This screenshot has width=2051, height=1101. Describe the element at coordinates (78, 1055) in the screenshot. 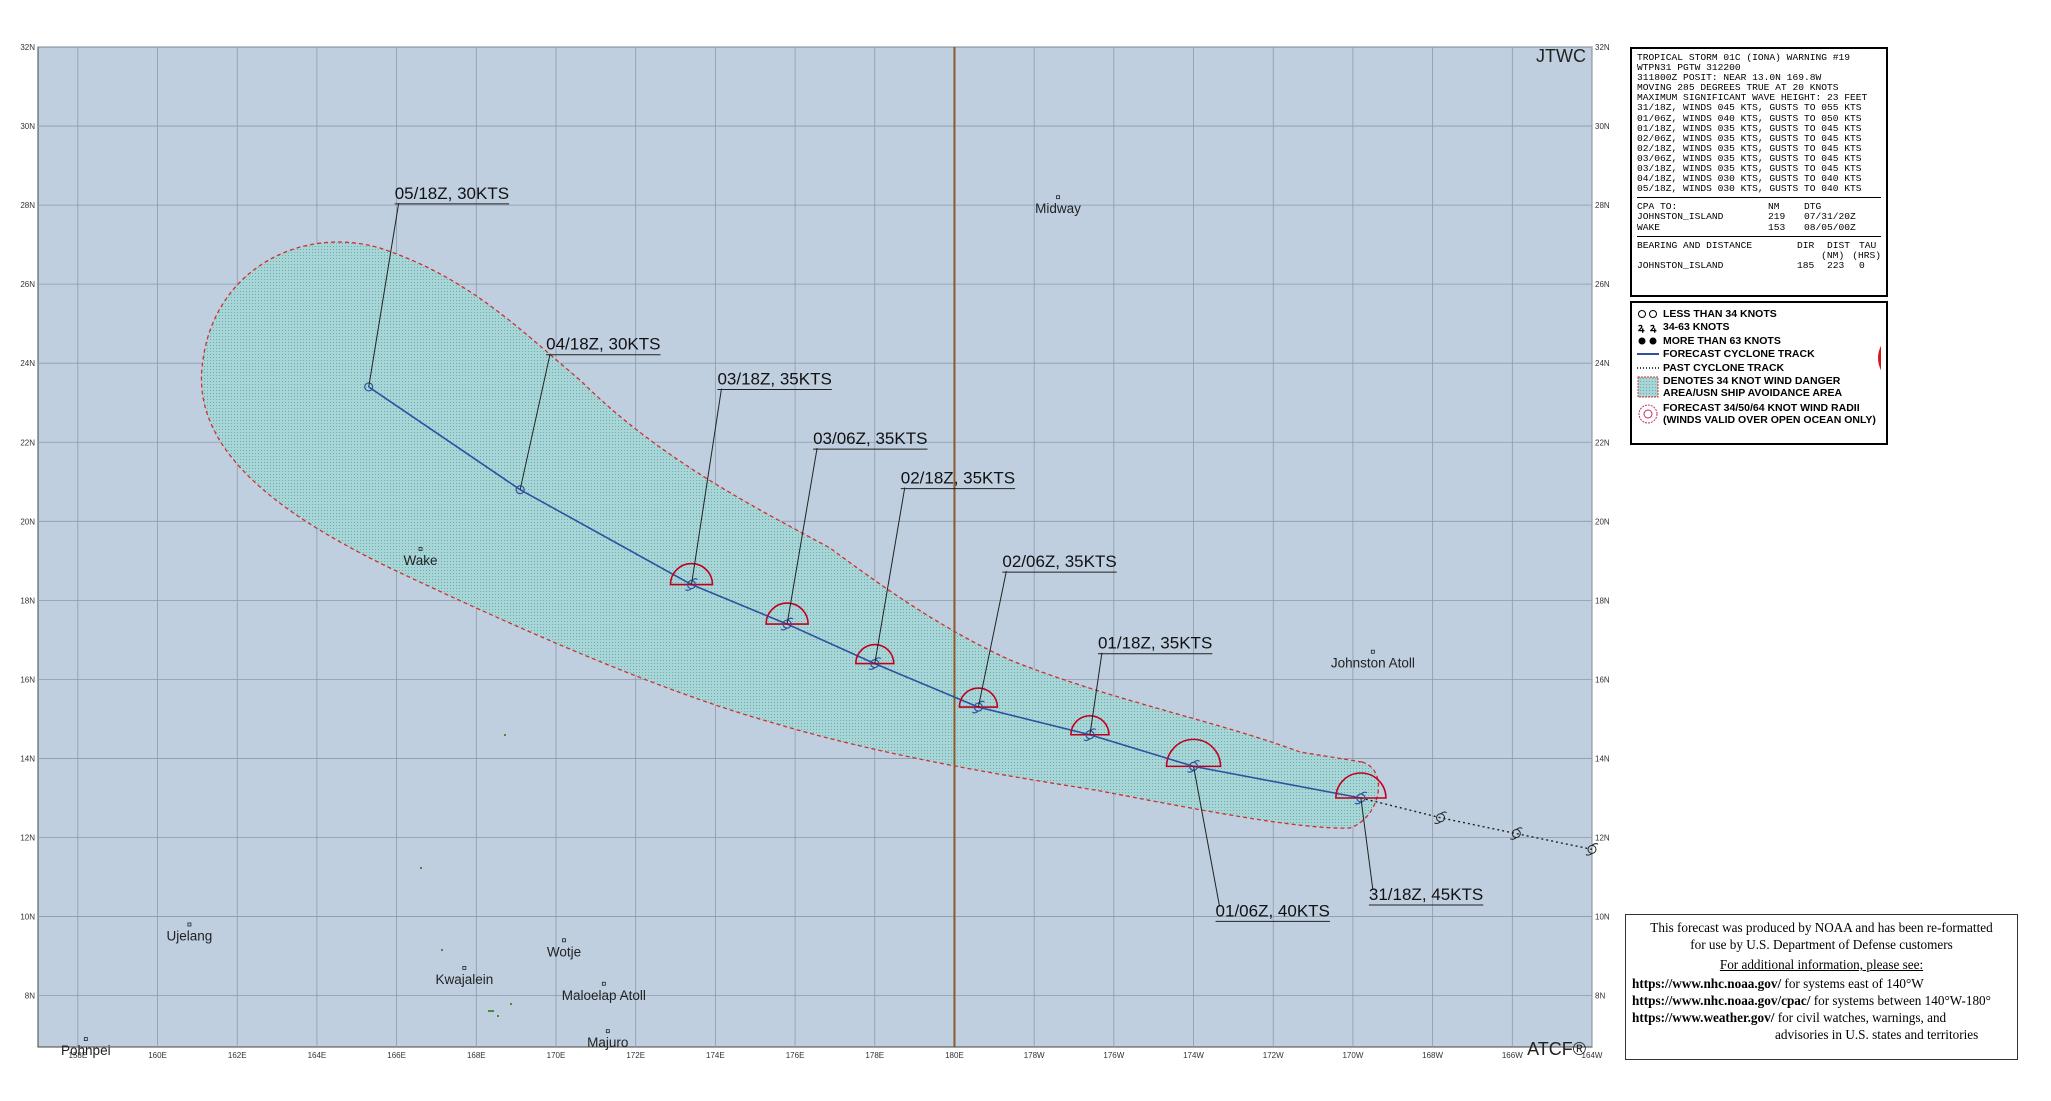

I see `lon-tick-label: 158E` at that location.